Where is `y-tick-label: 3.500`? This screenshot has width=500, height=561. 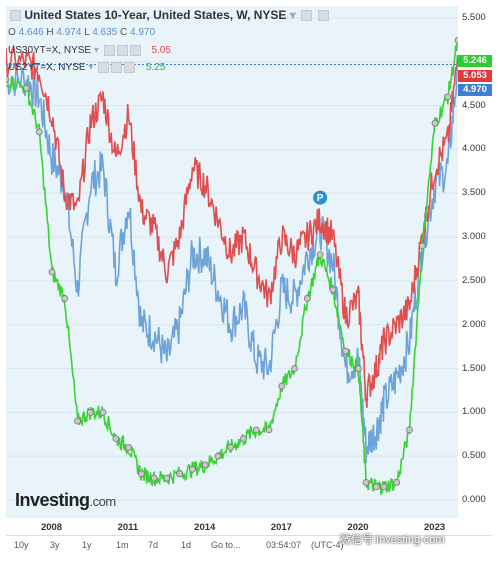
y-tick-label: 3.500 is located at coordinates (474, 193).